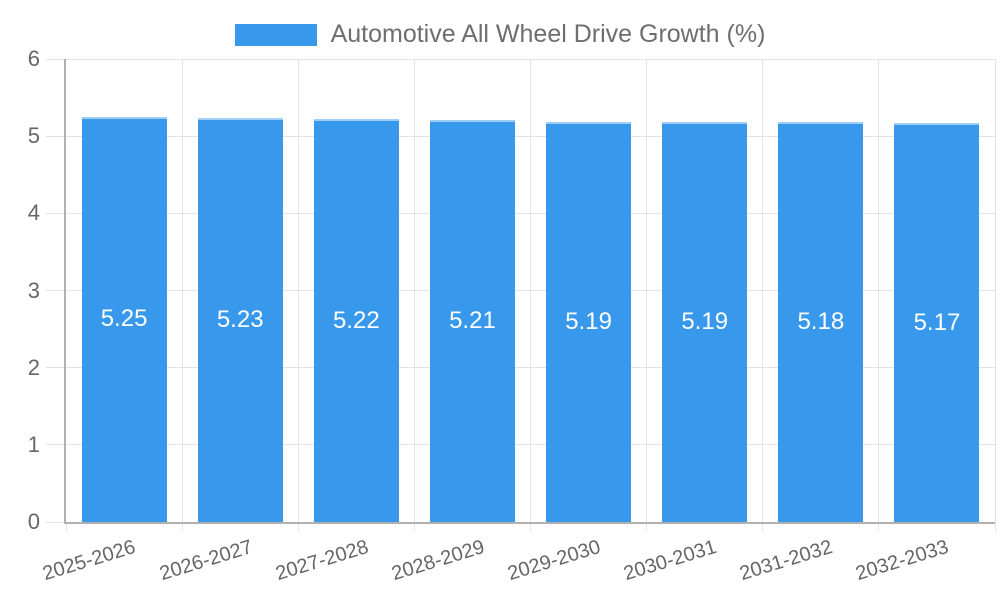 The width and height of the screenshot is (1000, 600). What do you see at coordinates (275, 34) in the screenshot?
I see `legend-swatch` at bounding box center [275, 34].